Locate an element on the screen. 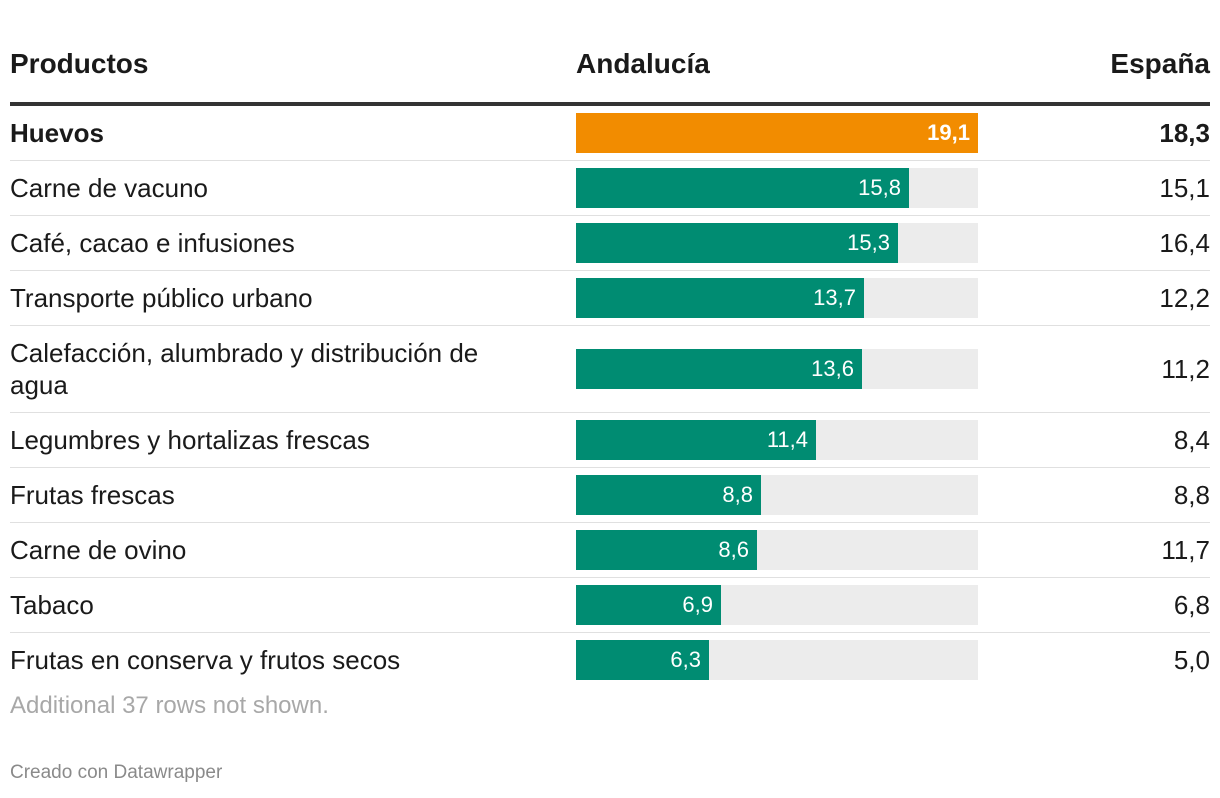 The height and width of the screenshot is (798, 1220). bar-track: 15,3 is located at coordinates (777, 243).